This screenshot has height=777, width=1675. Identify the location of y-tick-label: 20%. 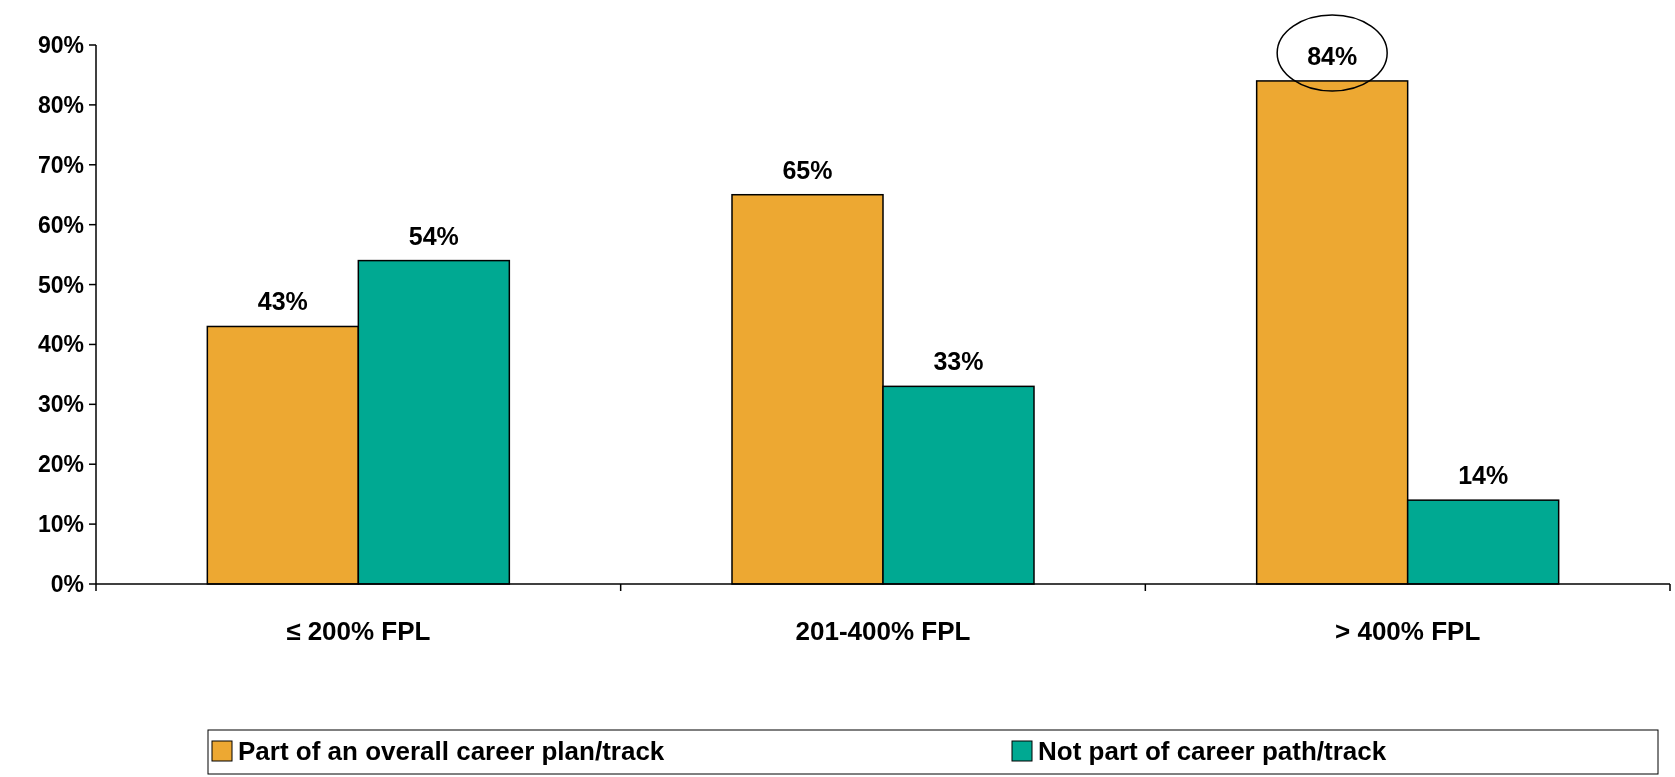
(60, 464).